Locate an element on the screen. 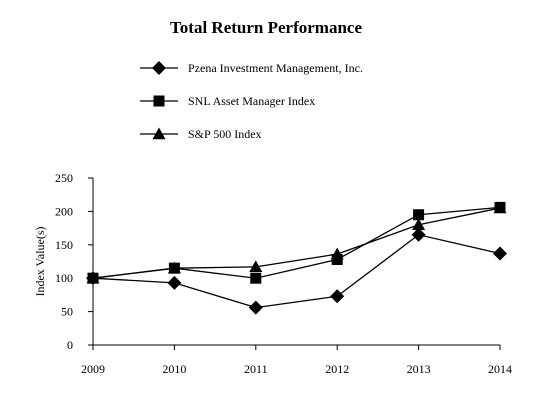  y-tick-label: 100 is located at coordinates (64, 278).